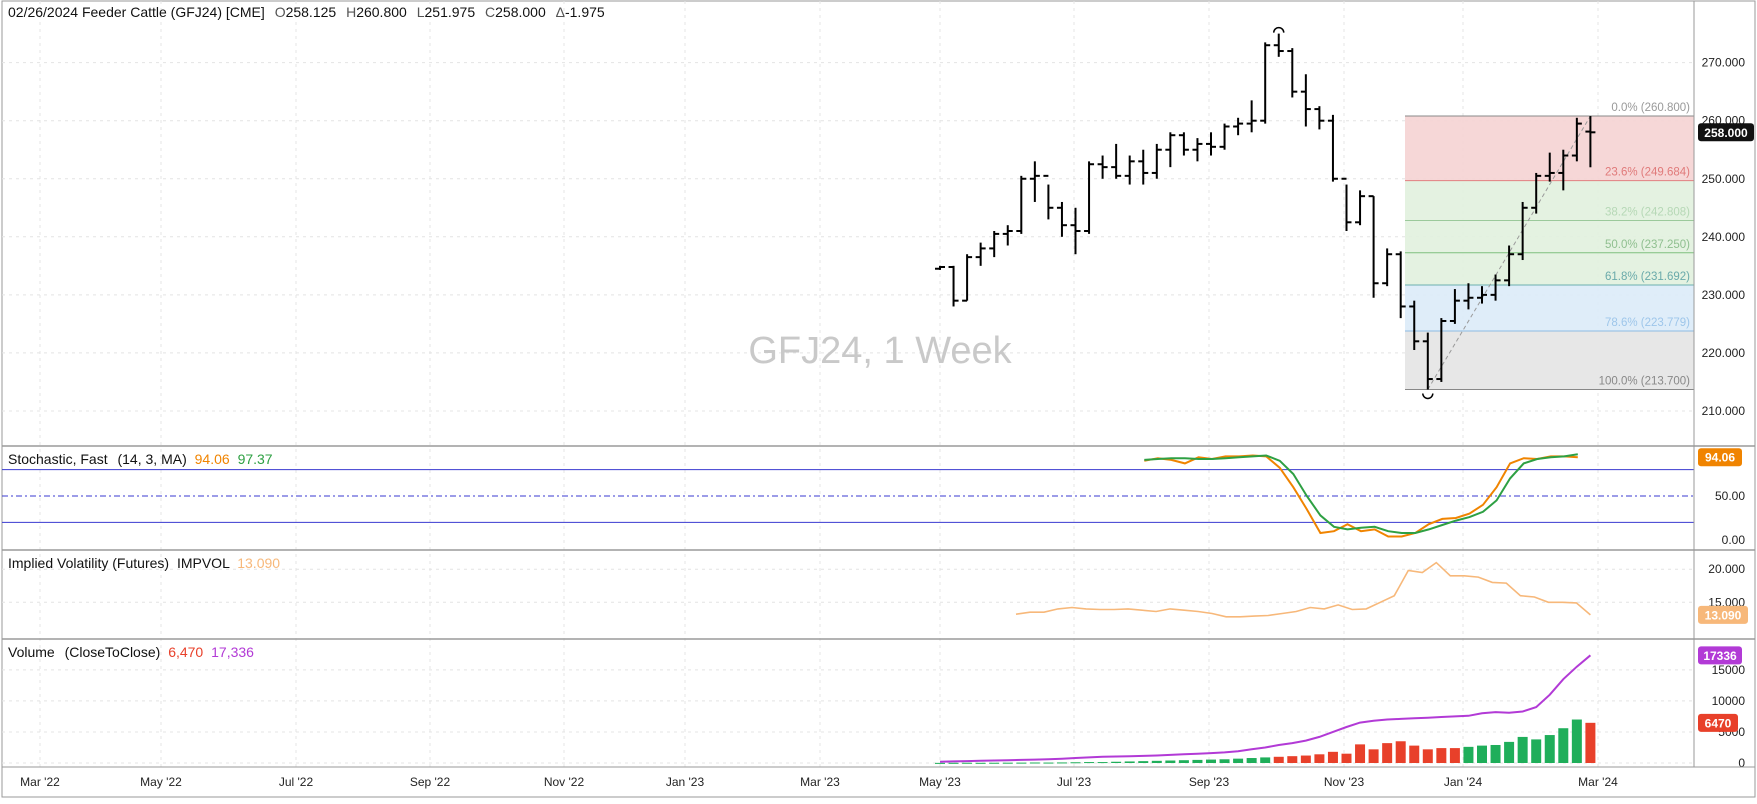 Image resolution: width=1757 pixels, height=804 pixels. What do you see at coordinates (1647, 173) in the screenshot?
I see `fib-level-label: 23.6% (249.684)` at bounding box center [1647, 173].